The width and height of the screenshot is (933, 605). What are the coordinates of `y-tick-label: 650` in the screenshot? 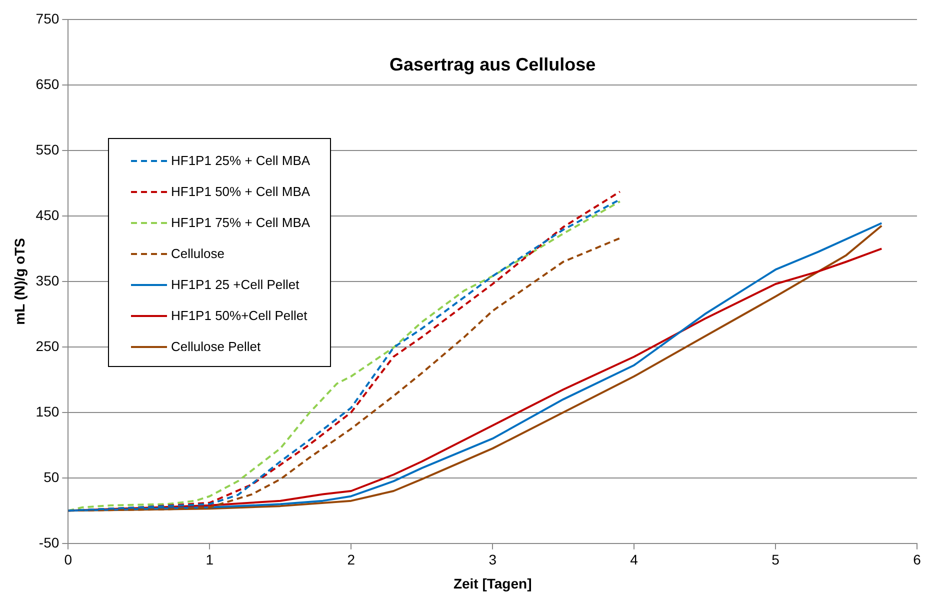 It's located at (48, 84).